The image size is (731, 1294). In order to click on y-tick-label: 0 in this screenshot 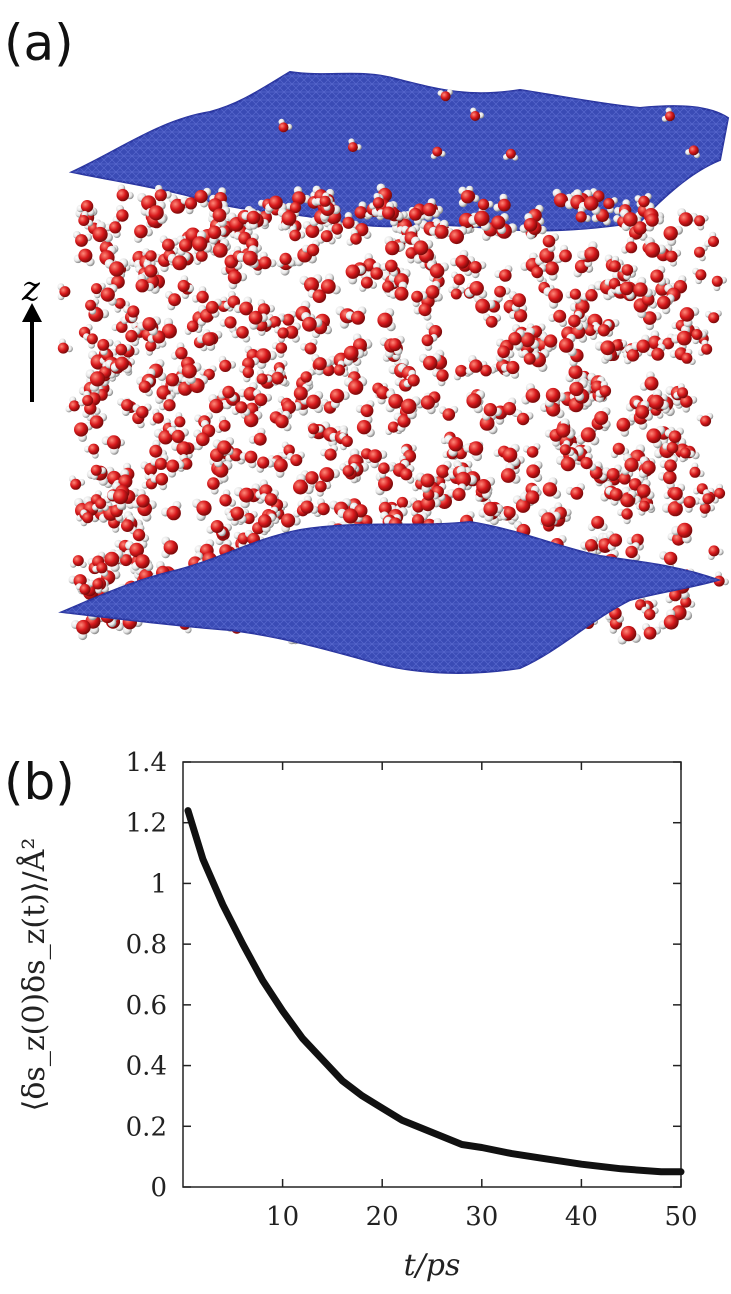, I will do `click(158, 1188)`.